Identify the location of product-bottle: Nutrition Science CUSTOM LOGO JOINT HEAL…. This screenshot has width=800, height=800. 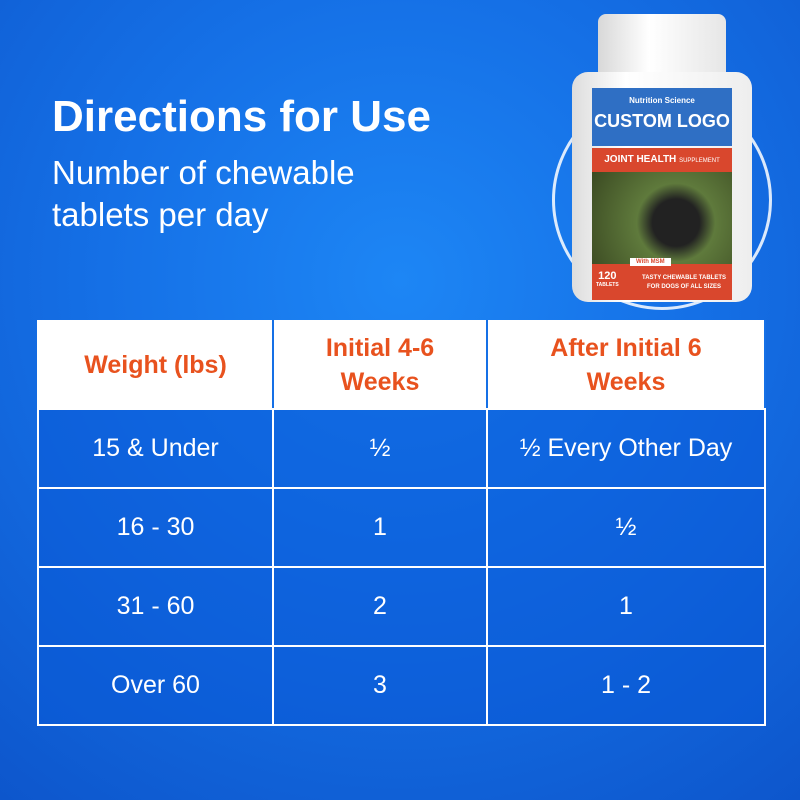
(662, 158).